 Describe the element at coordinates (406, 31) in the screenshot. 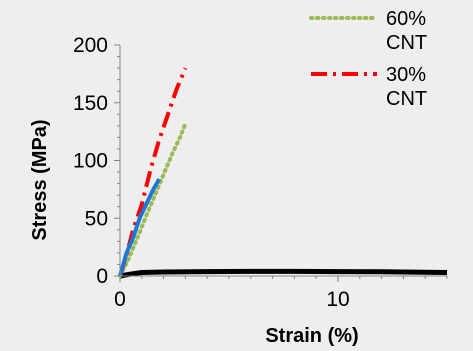

I see `legend-label: 60% CNT` at that location.